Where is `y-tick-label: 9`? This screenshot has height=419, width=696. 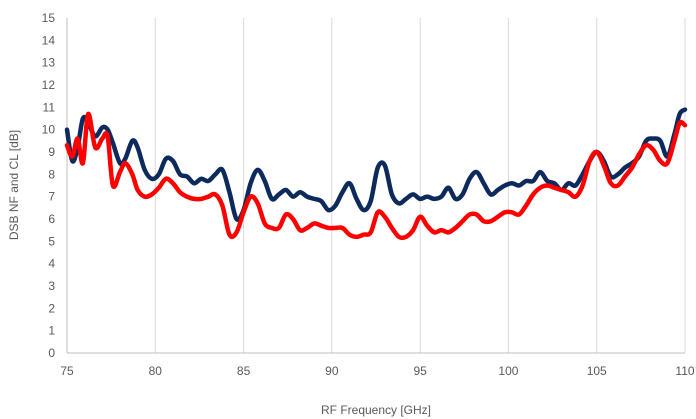 y-tick-label: 9 is located at coordinates (51, 152).